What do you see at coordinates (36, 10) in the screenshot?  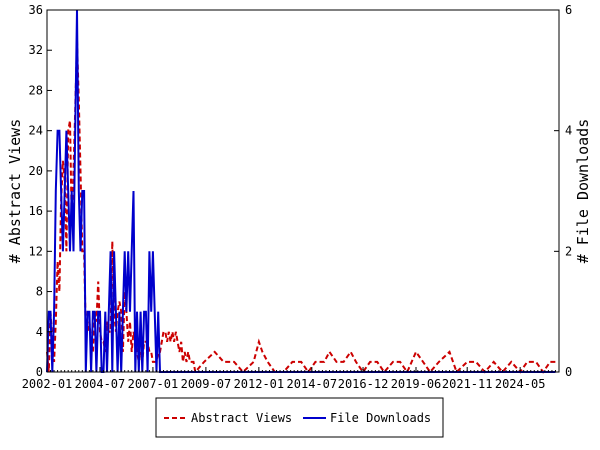 I see `y-left-tick-label: 36` at bounding box center [36, 10].